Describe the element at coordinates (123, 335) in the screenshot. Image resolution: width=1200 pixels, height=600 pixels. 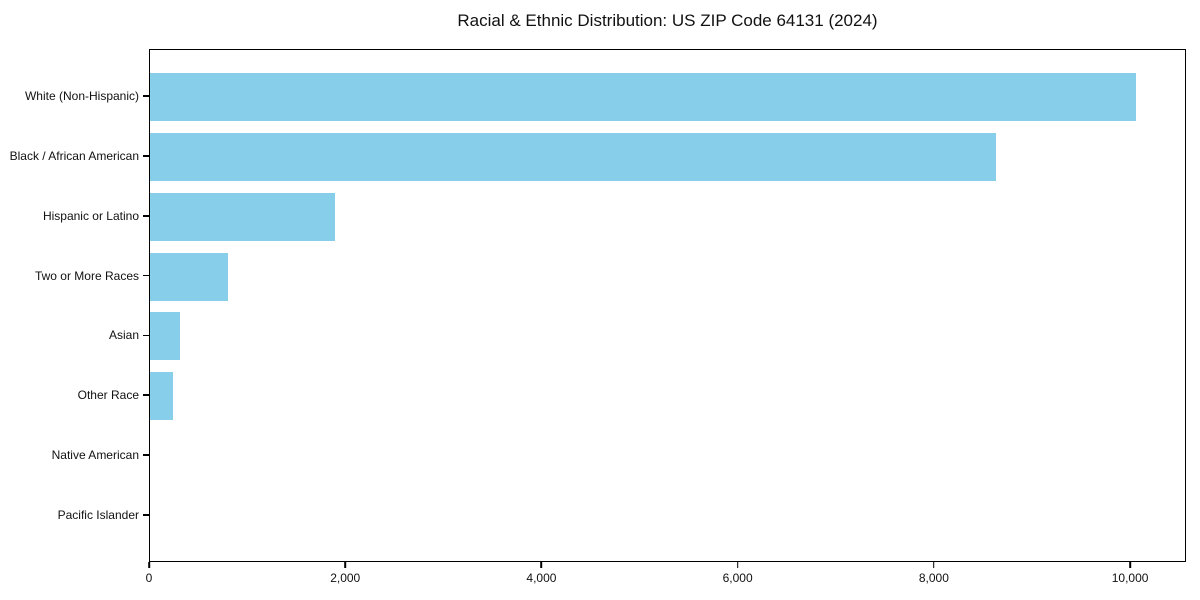
I see `y-tick-label: Asian` at that location.